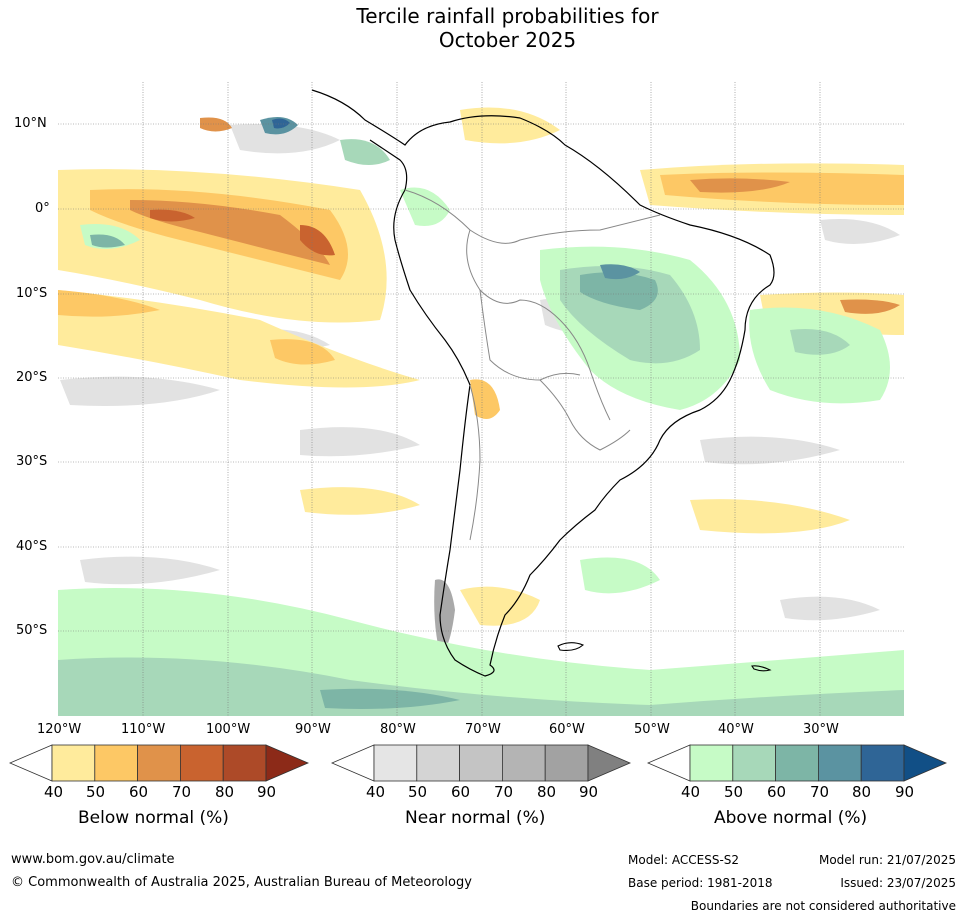  I want to click on lon-label-50w: 50°W, so click(652, 729).